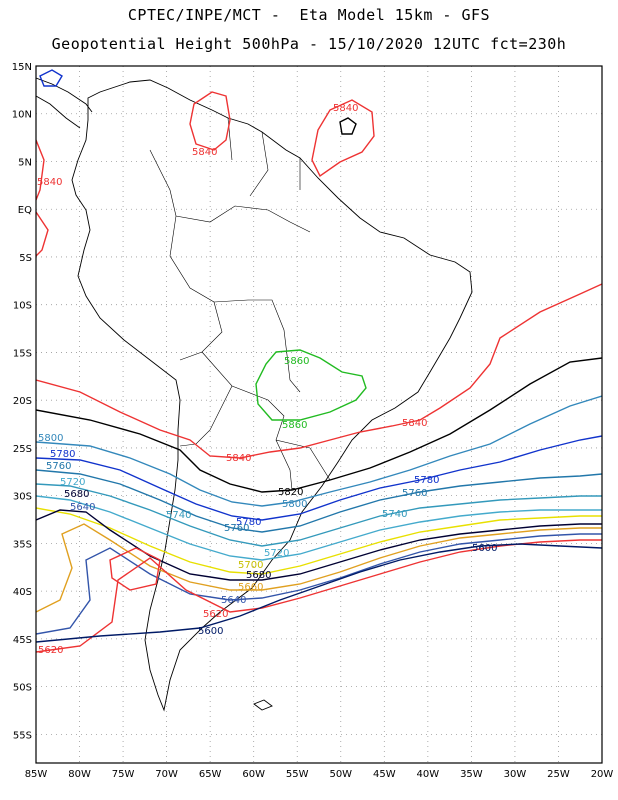 The width and height of the screenshot is (618, 800). What do you see at coordinates (238, 458) in the screenshot?
I see `contour-label-5840-e: 5840` at bounding box center [238, 458].